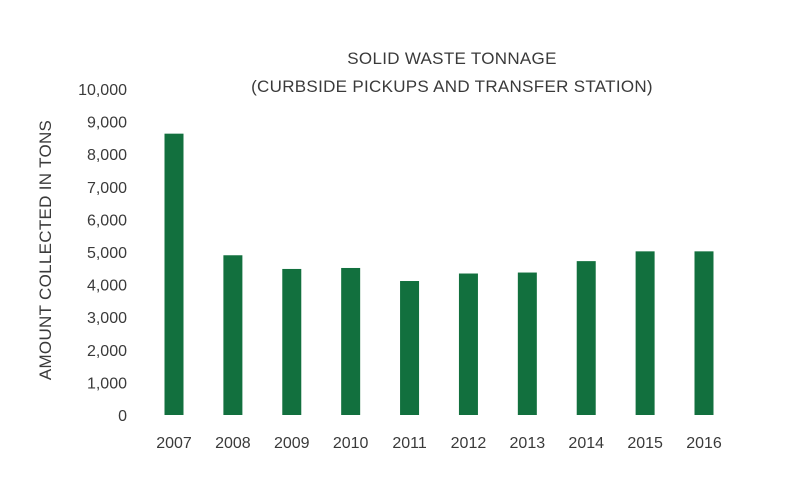 This screenshot has height=491, width=800. Describe the element at coordinates (107, 351) in the screenshot. I see `y-tick-label: 2,000` at that location.